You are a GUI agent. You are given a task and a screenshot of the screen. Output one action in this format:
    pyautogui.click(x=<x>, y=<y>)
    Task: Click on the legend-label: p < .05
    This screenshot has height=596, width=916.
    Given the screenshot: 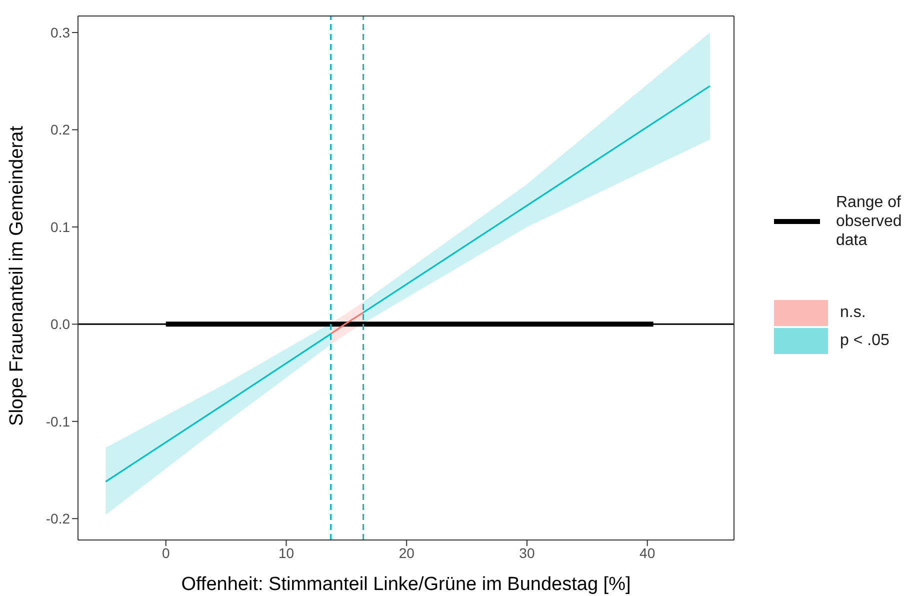 What is the action you would take?
    pyautogui.click(x=865, y=341)
    